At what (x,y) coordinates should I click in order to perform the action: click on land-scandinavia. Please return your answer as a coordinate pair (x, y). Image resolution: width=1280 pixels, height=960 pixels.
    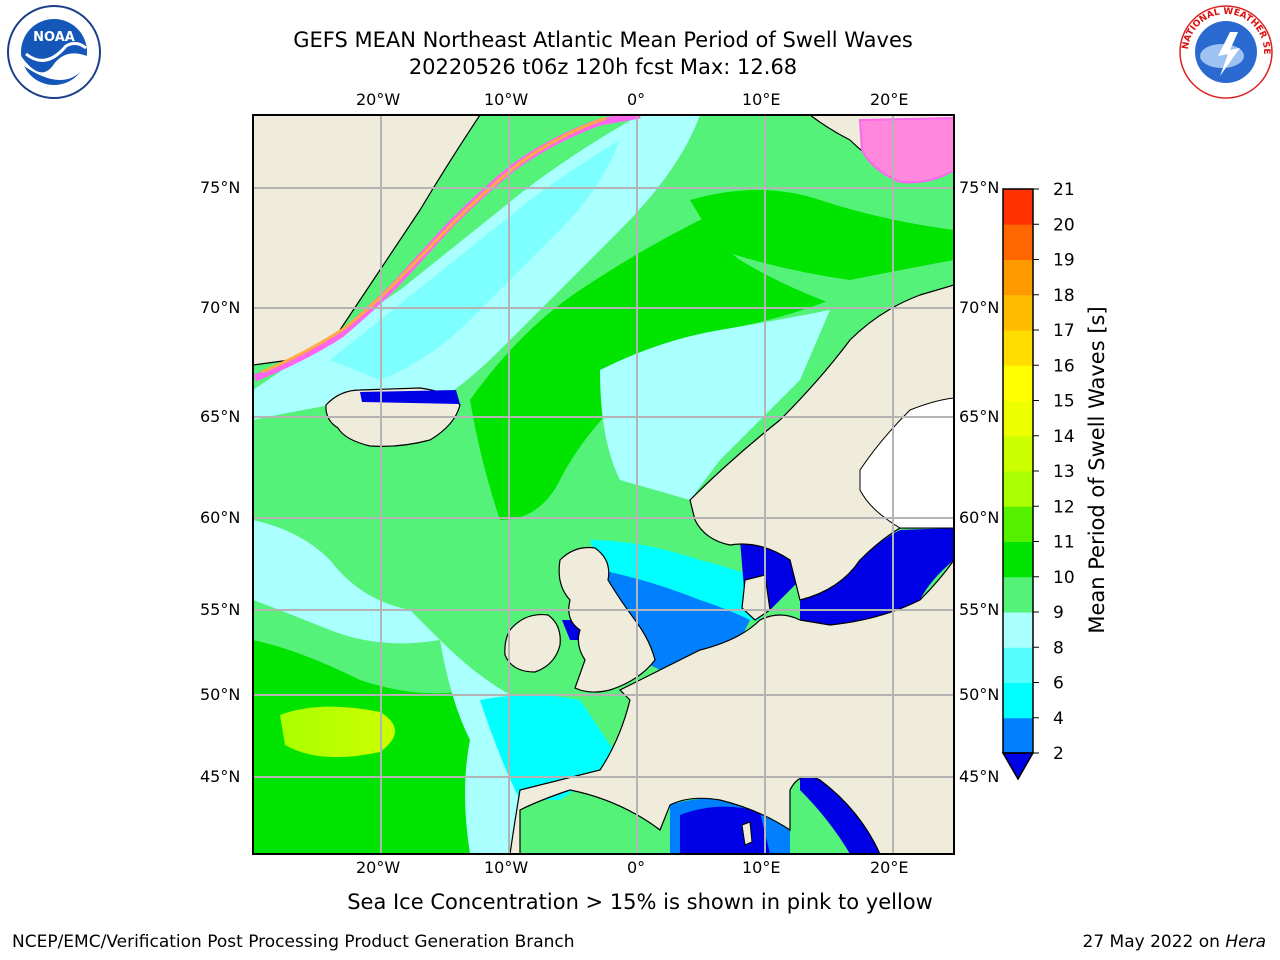
    Looking at the image, I should click on (821, 442).